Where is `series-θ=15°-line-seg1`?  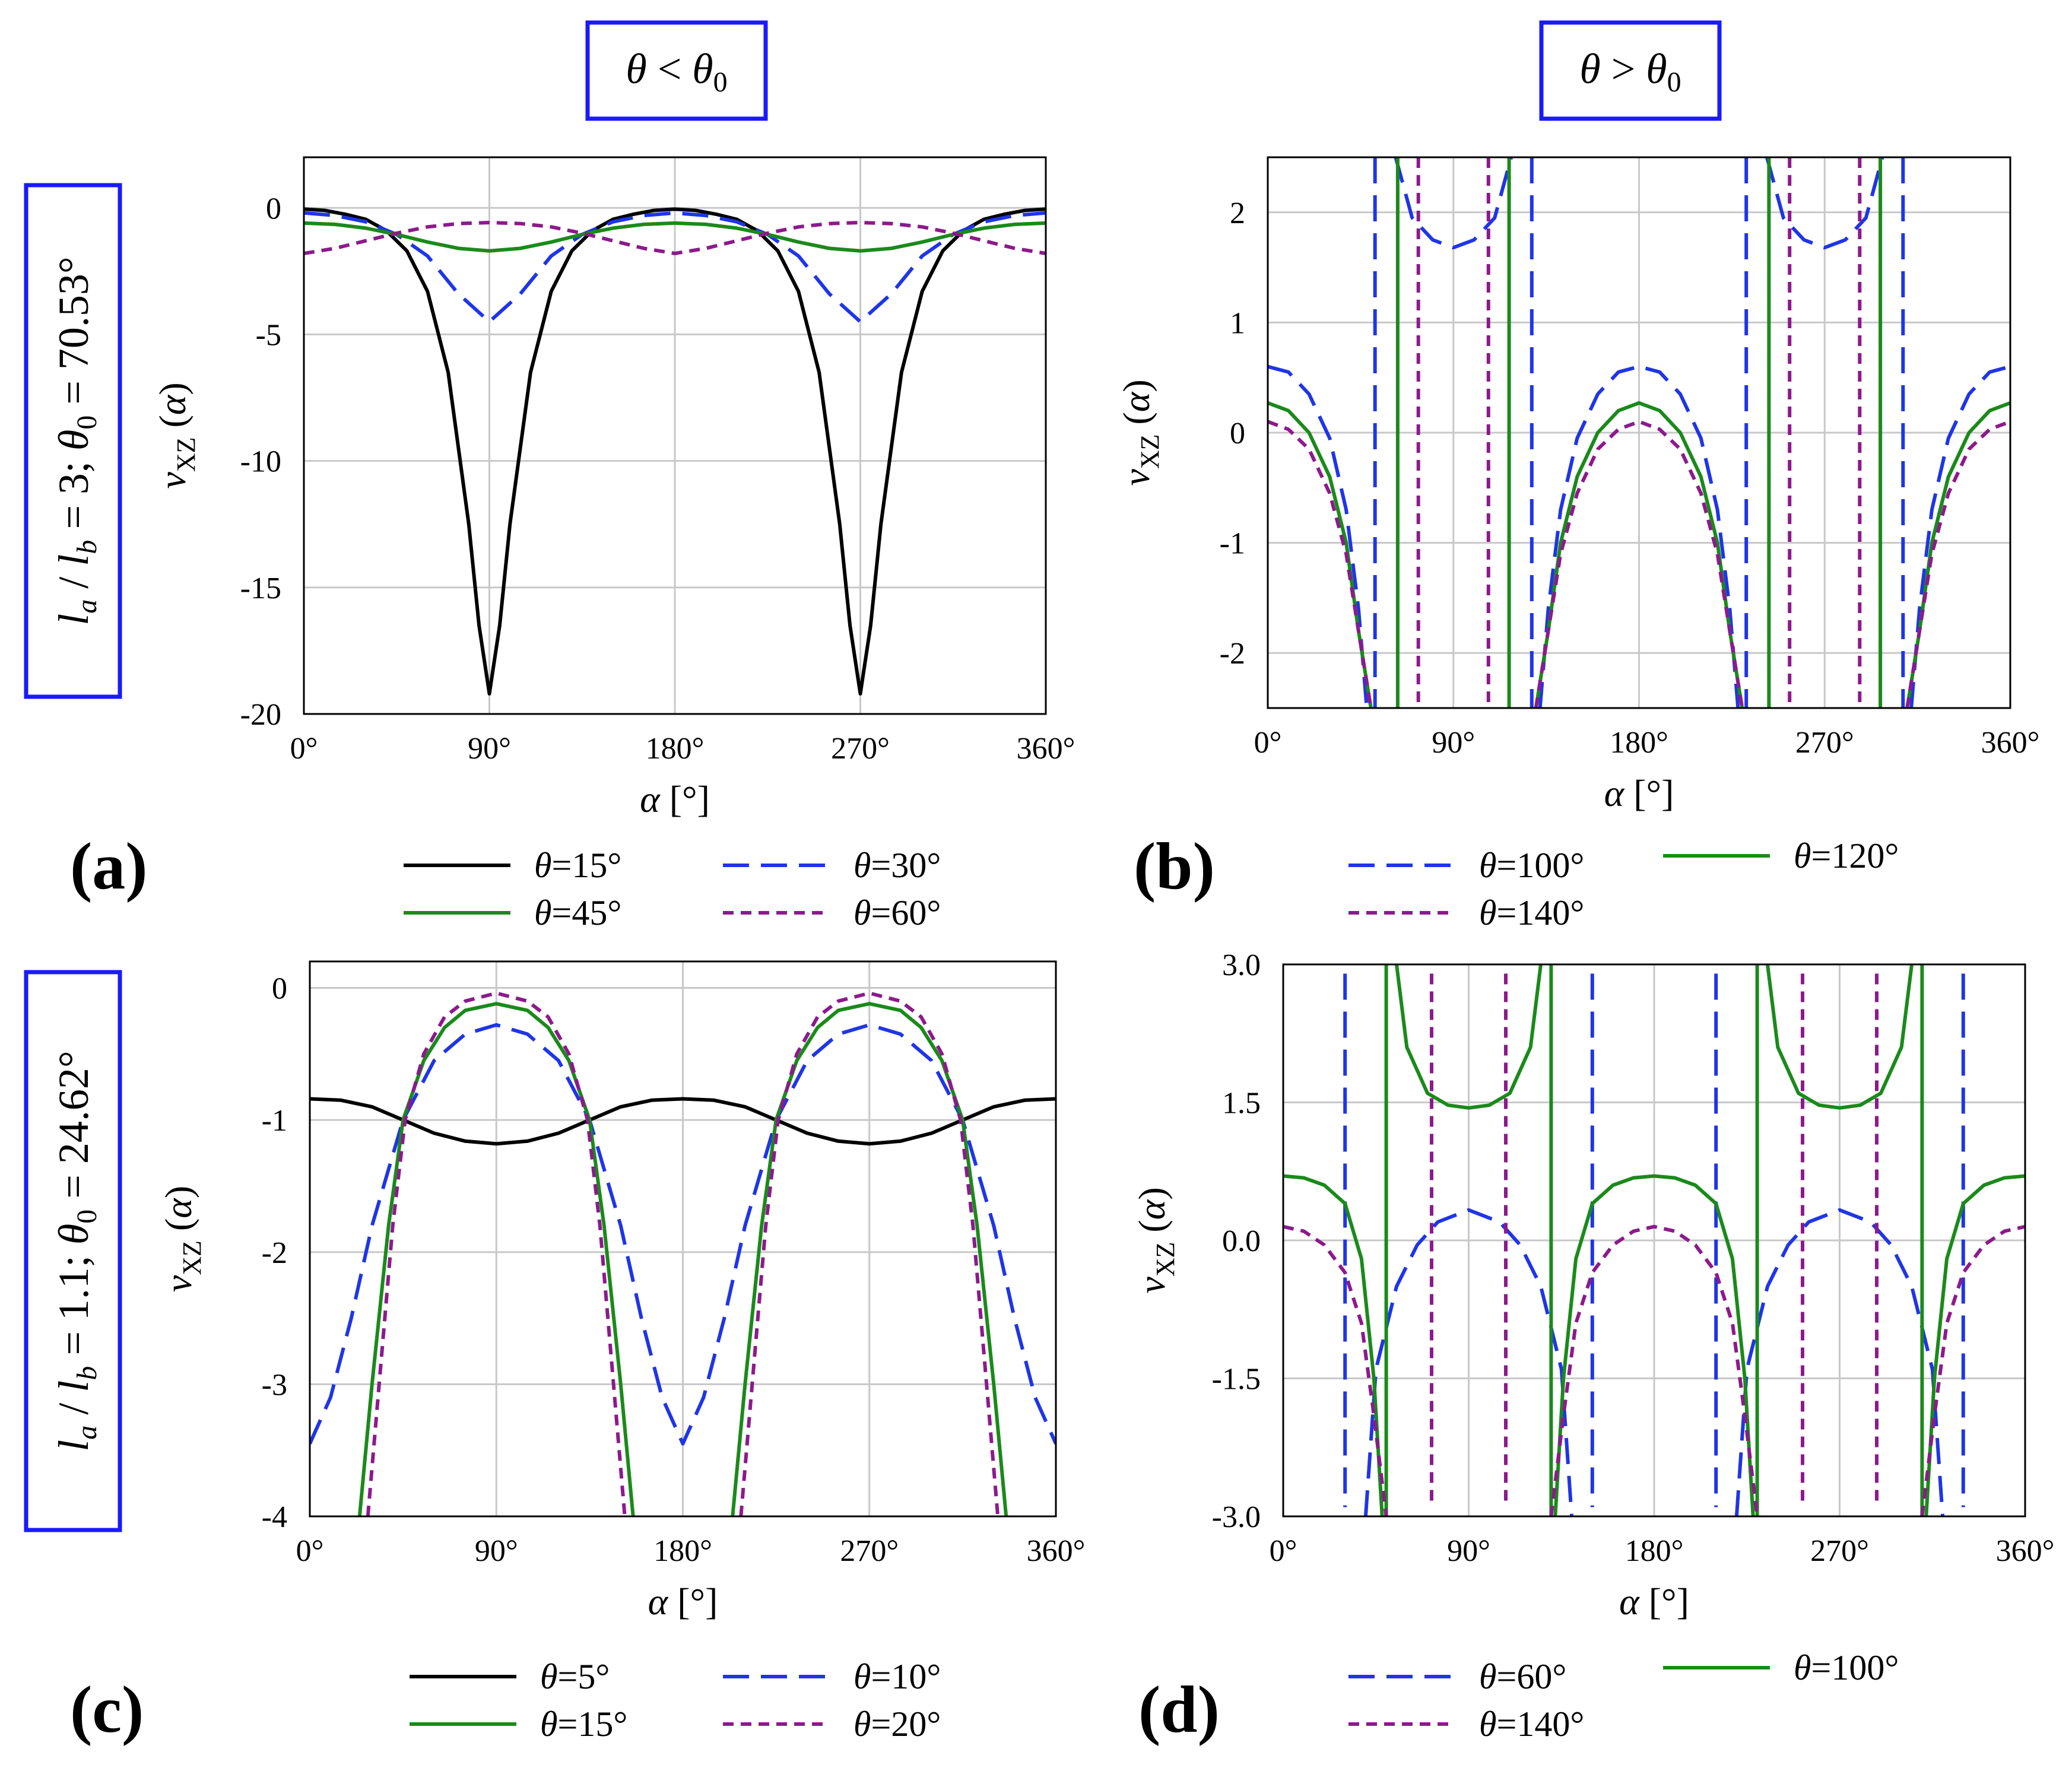
series-θ=15°-line-seg1 is located at coordinates (869, 1259).